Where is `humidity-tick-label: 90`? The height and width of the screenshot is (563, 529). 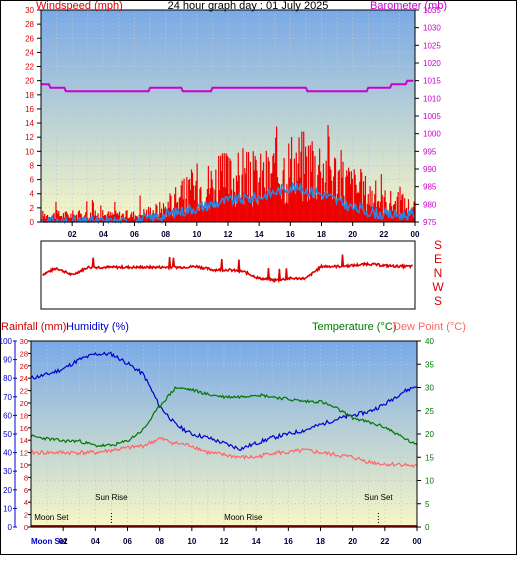 humidity-tick-label: 90 is located at coordinates (7, 360).